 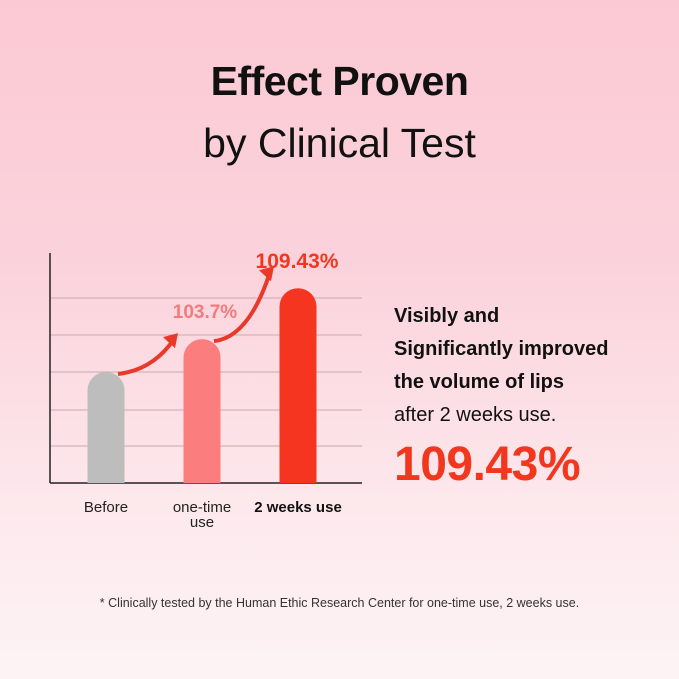 What do you see at coordinates (479, 382) in the screenshot?
I see `desc-line-3: the volume of lips` at bounding box center [479, 382].